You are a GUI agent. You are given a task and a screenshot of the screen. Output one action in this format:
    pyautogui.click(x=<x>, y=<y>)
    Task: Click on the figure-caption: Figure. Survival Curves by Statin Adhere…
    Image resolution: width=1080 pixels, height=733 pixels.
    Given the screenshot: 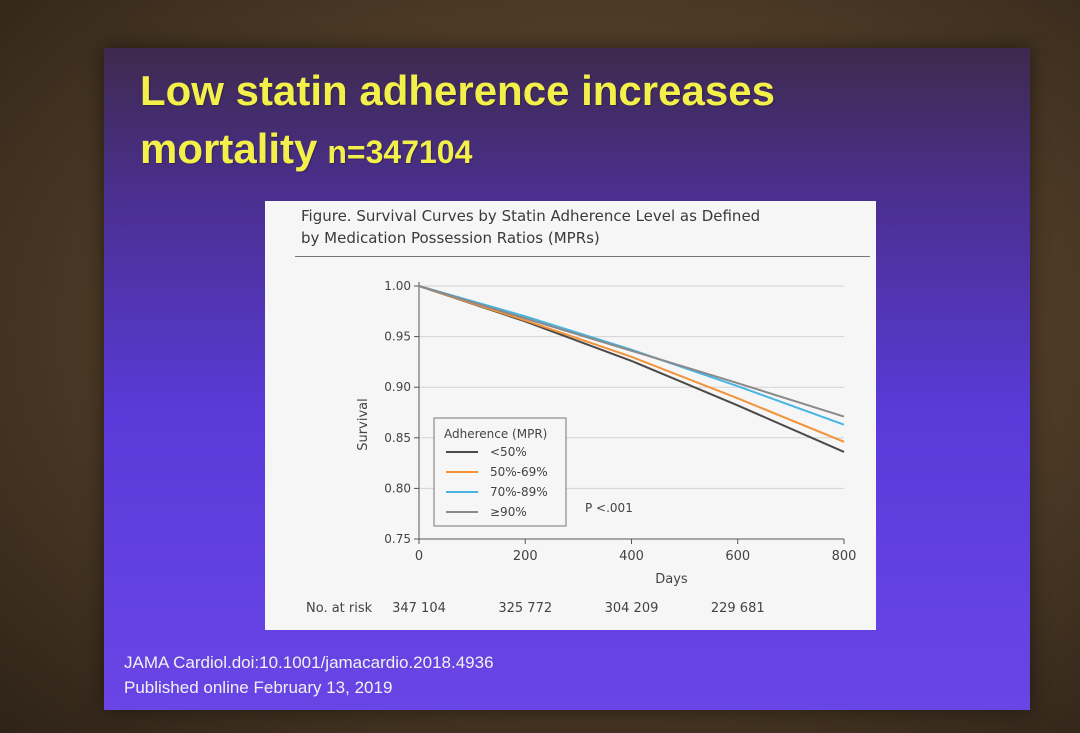 What is the action you would take?
    pyautogui.click(x=581, y=227)
    